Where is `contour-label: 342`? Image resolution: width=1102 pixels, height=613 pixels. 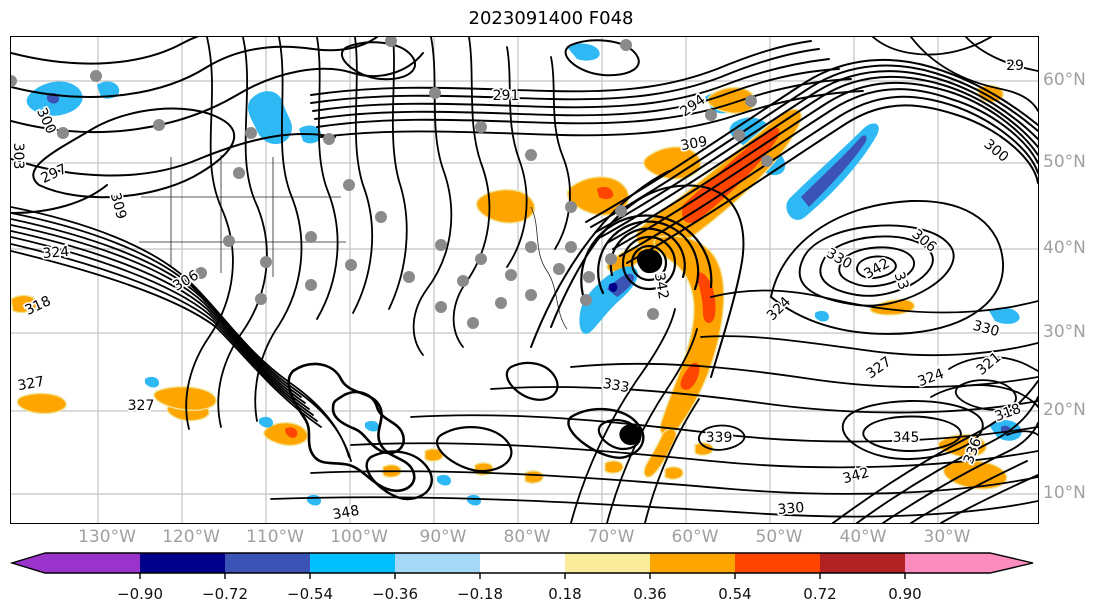 contour-label: 342 is located at coordinates (661, 285).